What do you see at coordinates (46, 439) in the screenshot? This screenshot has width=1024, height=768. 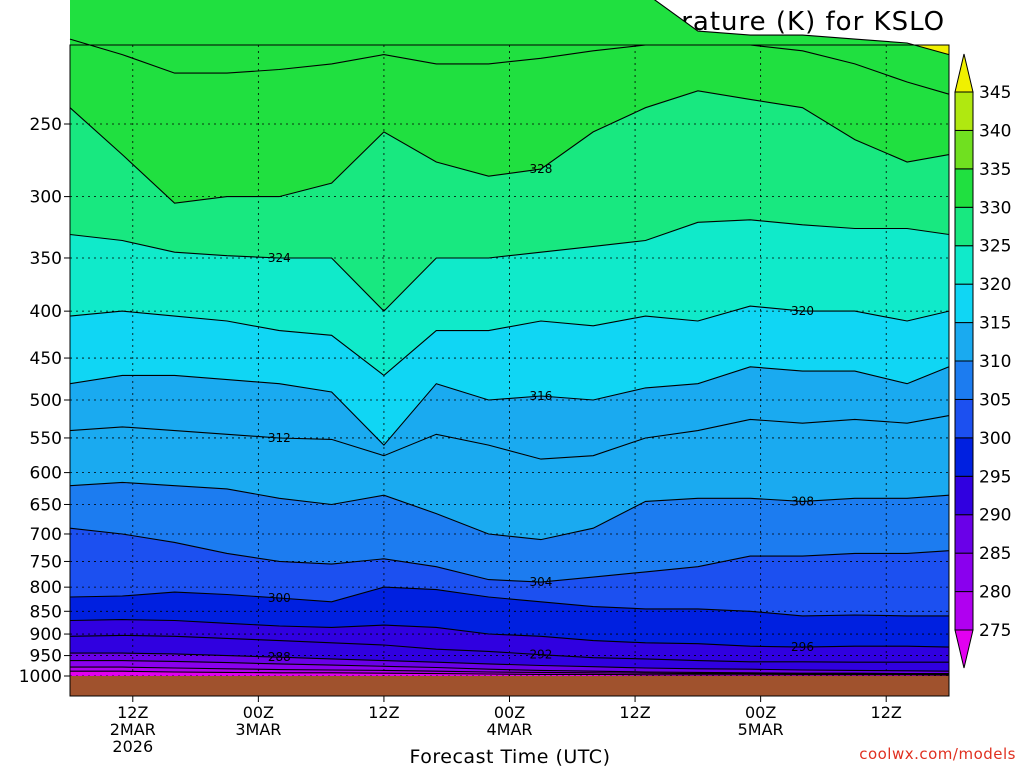 I see `y-tick-label-550: 550` at bounding box center [46, 439].